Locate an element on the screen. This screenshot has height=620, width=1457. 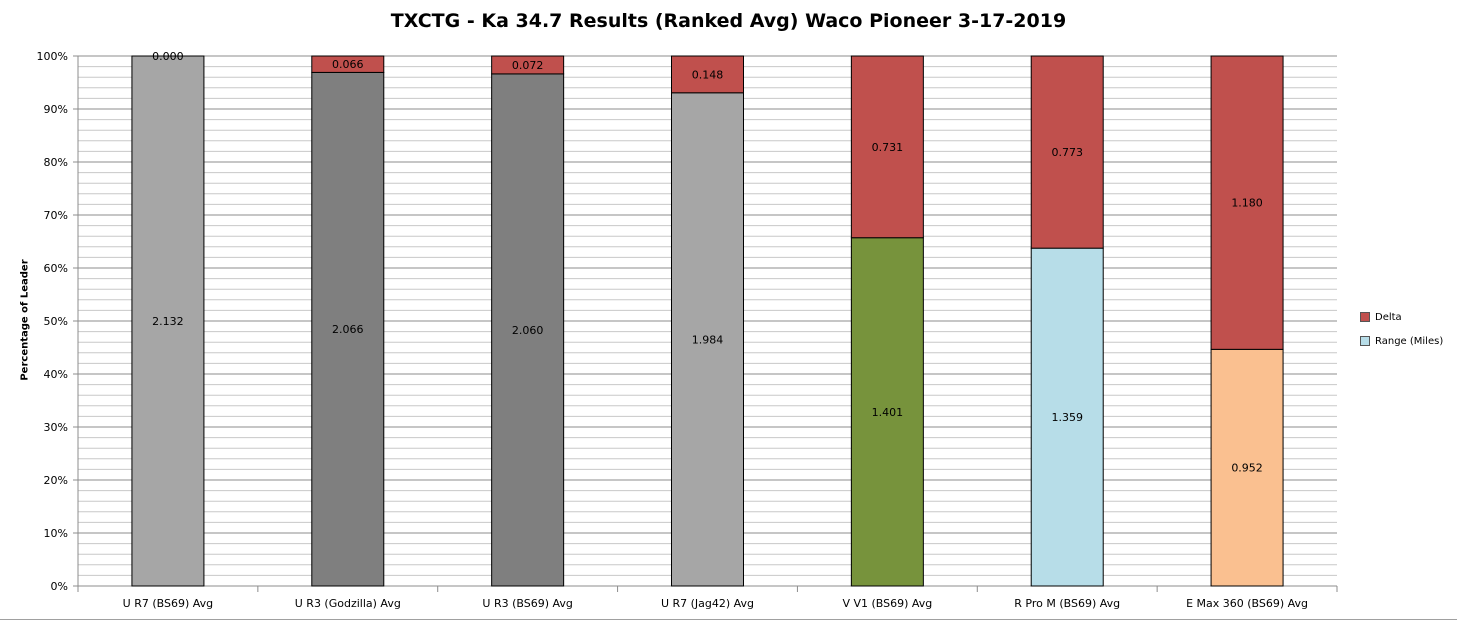
x-category-label: U R7 (BS69) Avg is located at coordinates (168, 603).